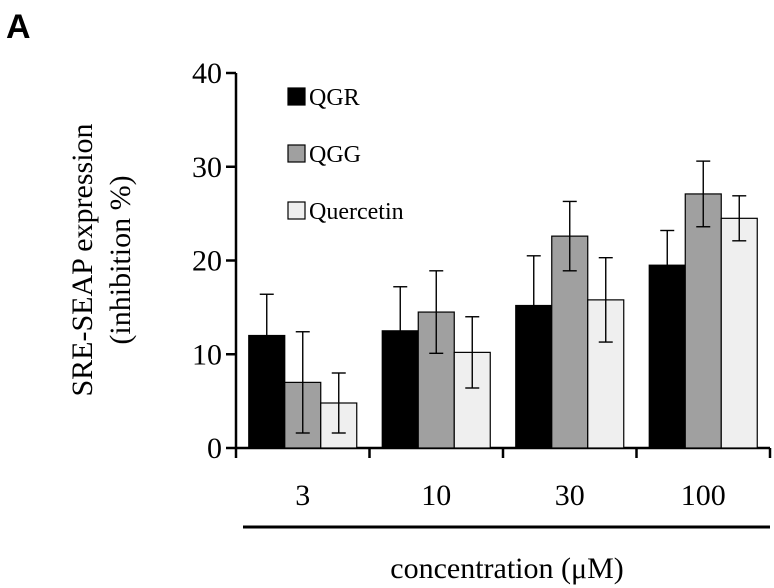  Describe the element at coordinates (207, 167) in the screenshot. I see `y-tick-label: 30` at that location.